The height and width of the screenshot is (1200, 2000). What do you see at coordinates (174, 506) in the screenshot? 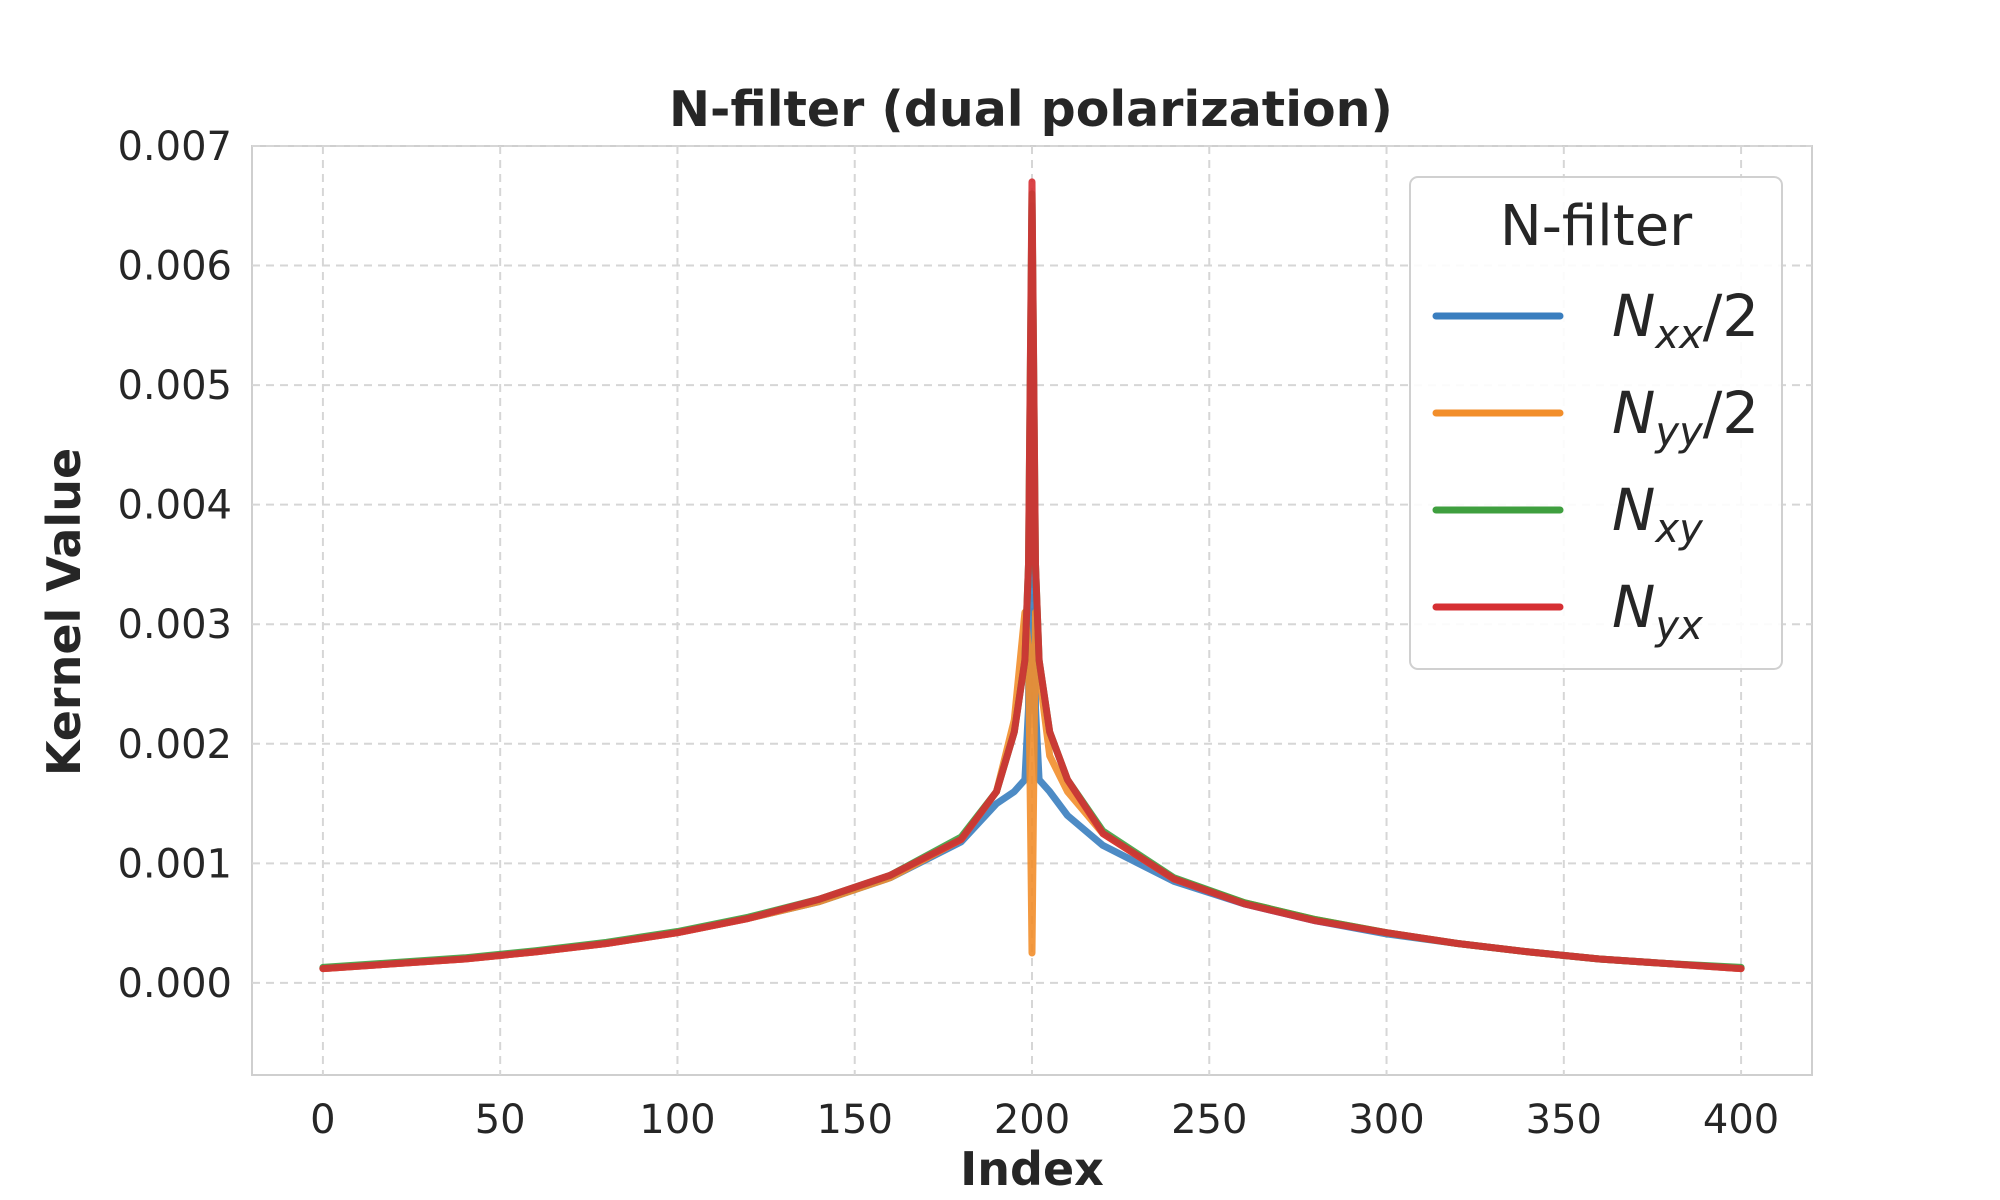
I see `y-tick-label: 0.004` at bounding box center [174, 506].